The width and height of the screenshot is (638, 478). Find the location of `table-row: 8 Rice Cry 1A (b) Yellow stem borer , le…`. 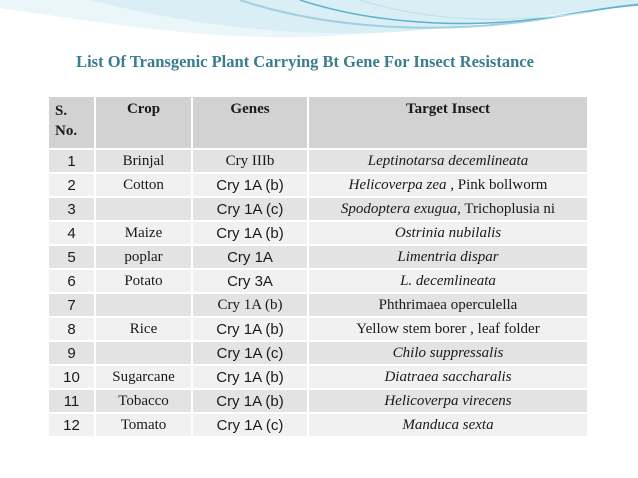

table-row: 8 Rice Cry 1A (b) Yellow stem borer , le… is located at coordinates (318, 329).